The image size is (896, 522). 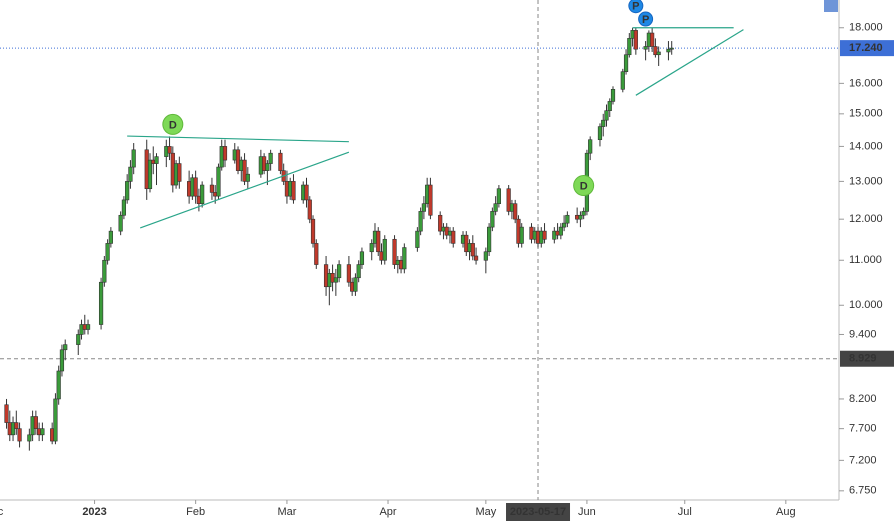 What do you see at coordinates (866, 181) in the screenshot?
I see `y-tick-label: 13.000` at bounding box center [866, 181].